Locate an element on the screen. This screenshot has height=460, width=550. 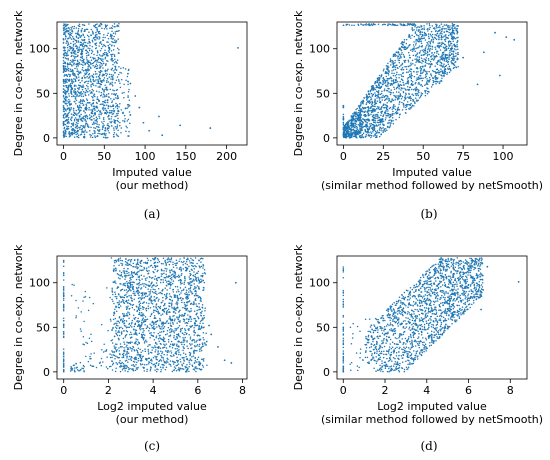
outlier-point is located at coordinates (128, 73).